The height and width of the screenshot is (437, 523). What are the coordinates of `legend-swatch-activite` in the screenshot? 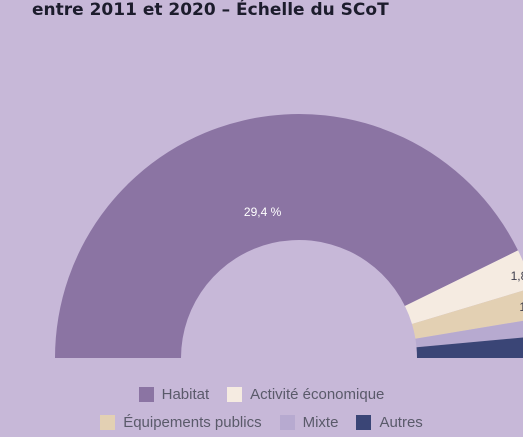 It's located at (235, 394).